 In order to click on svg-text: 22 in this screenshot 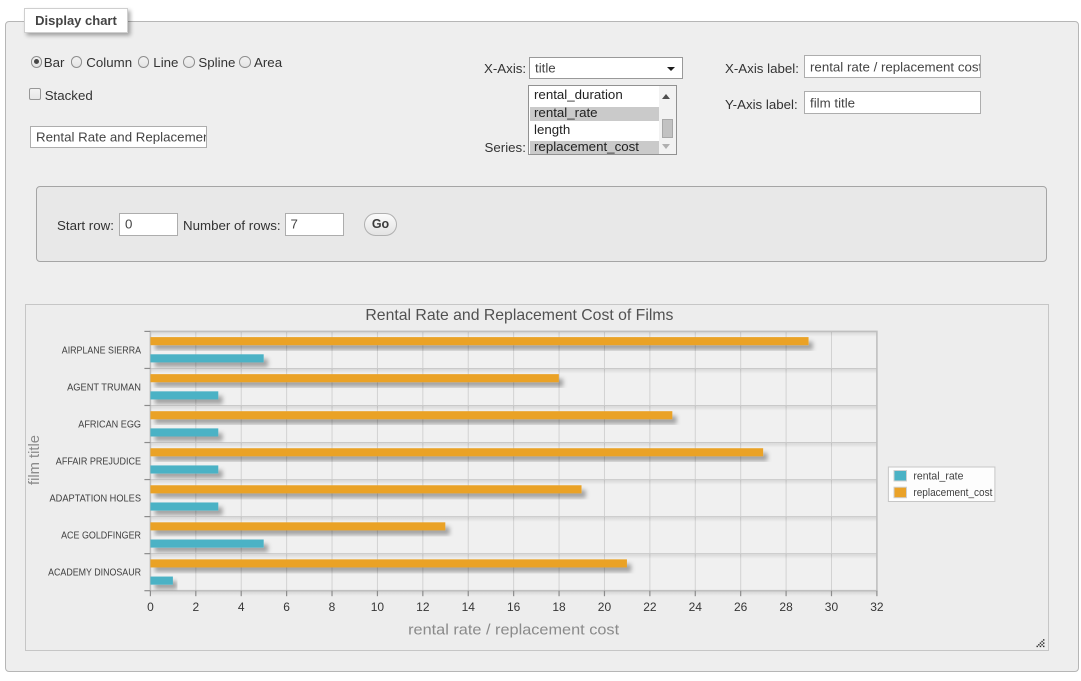, I will do `click(650, 607)`.